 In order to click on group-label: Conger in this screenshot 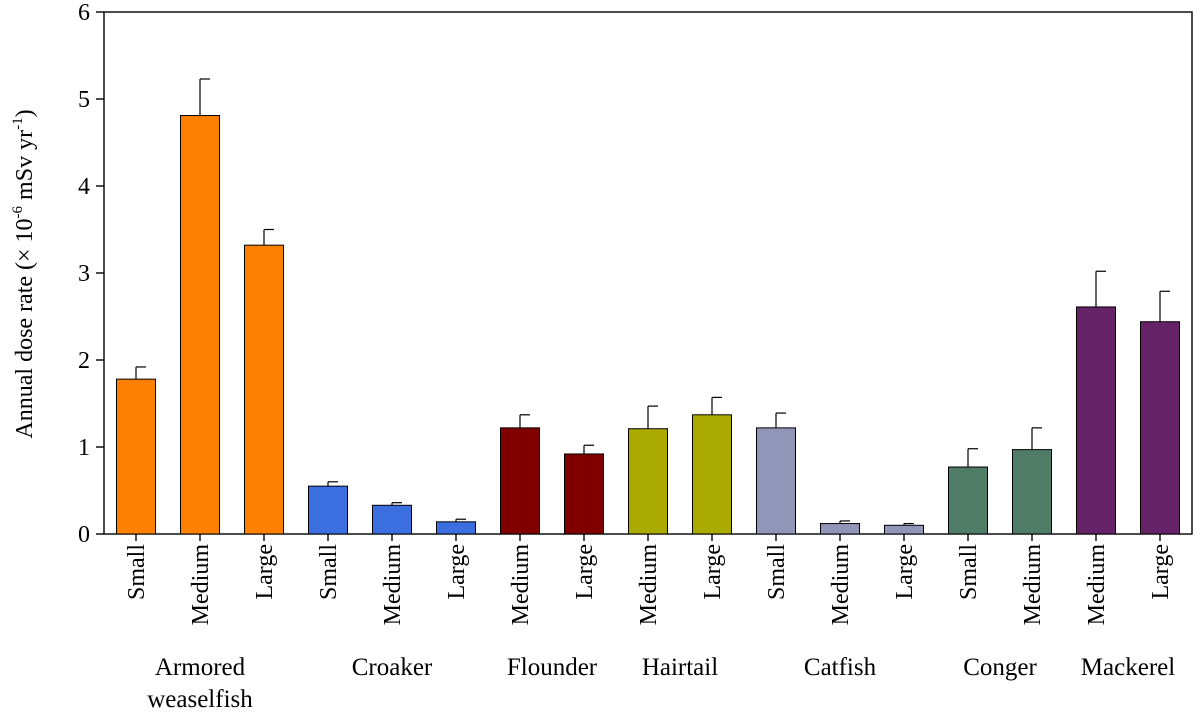, I will do `click(1000, 667)`.